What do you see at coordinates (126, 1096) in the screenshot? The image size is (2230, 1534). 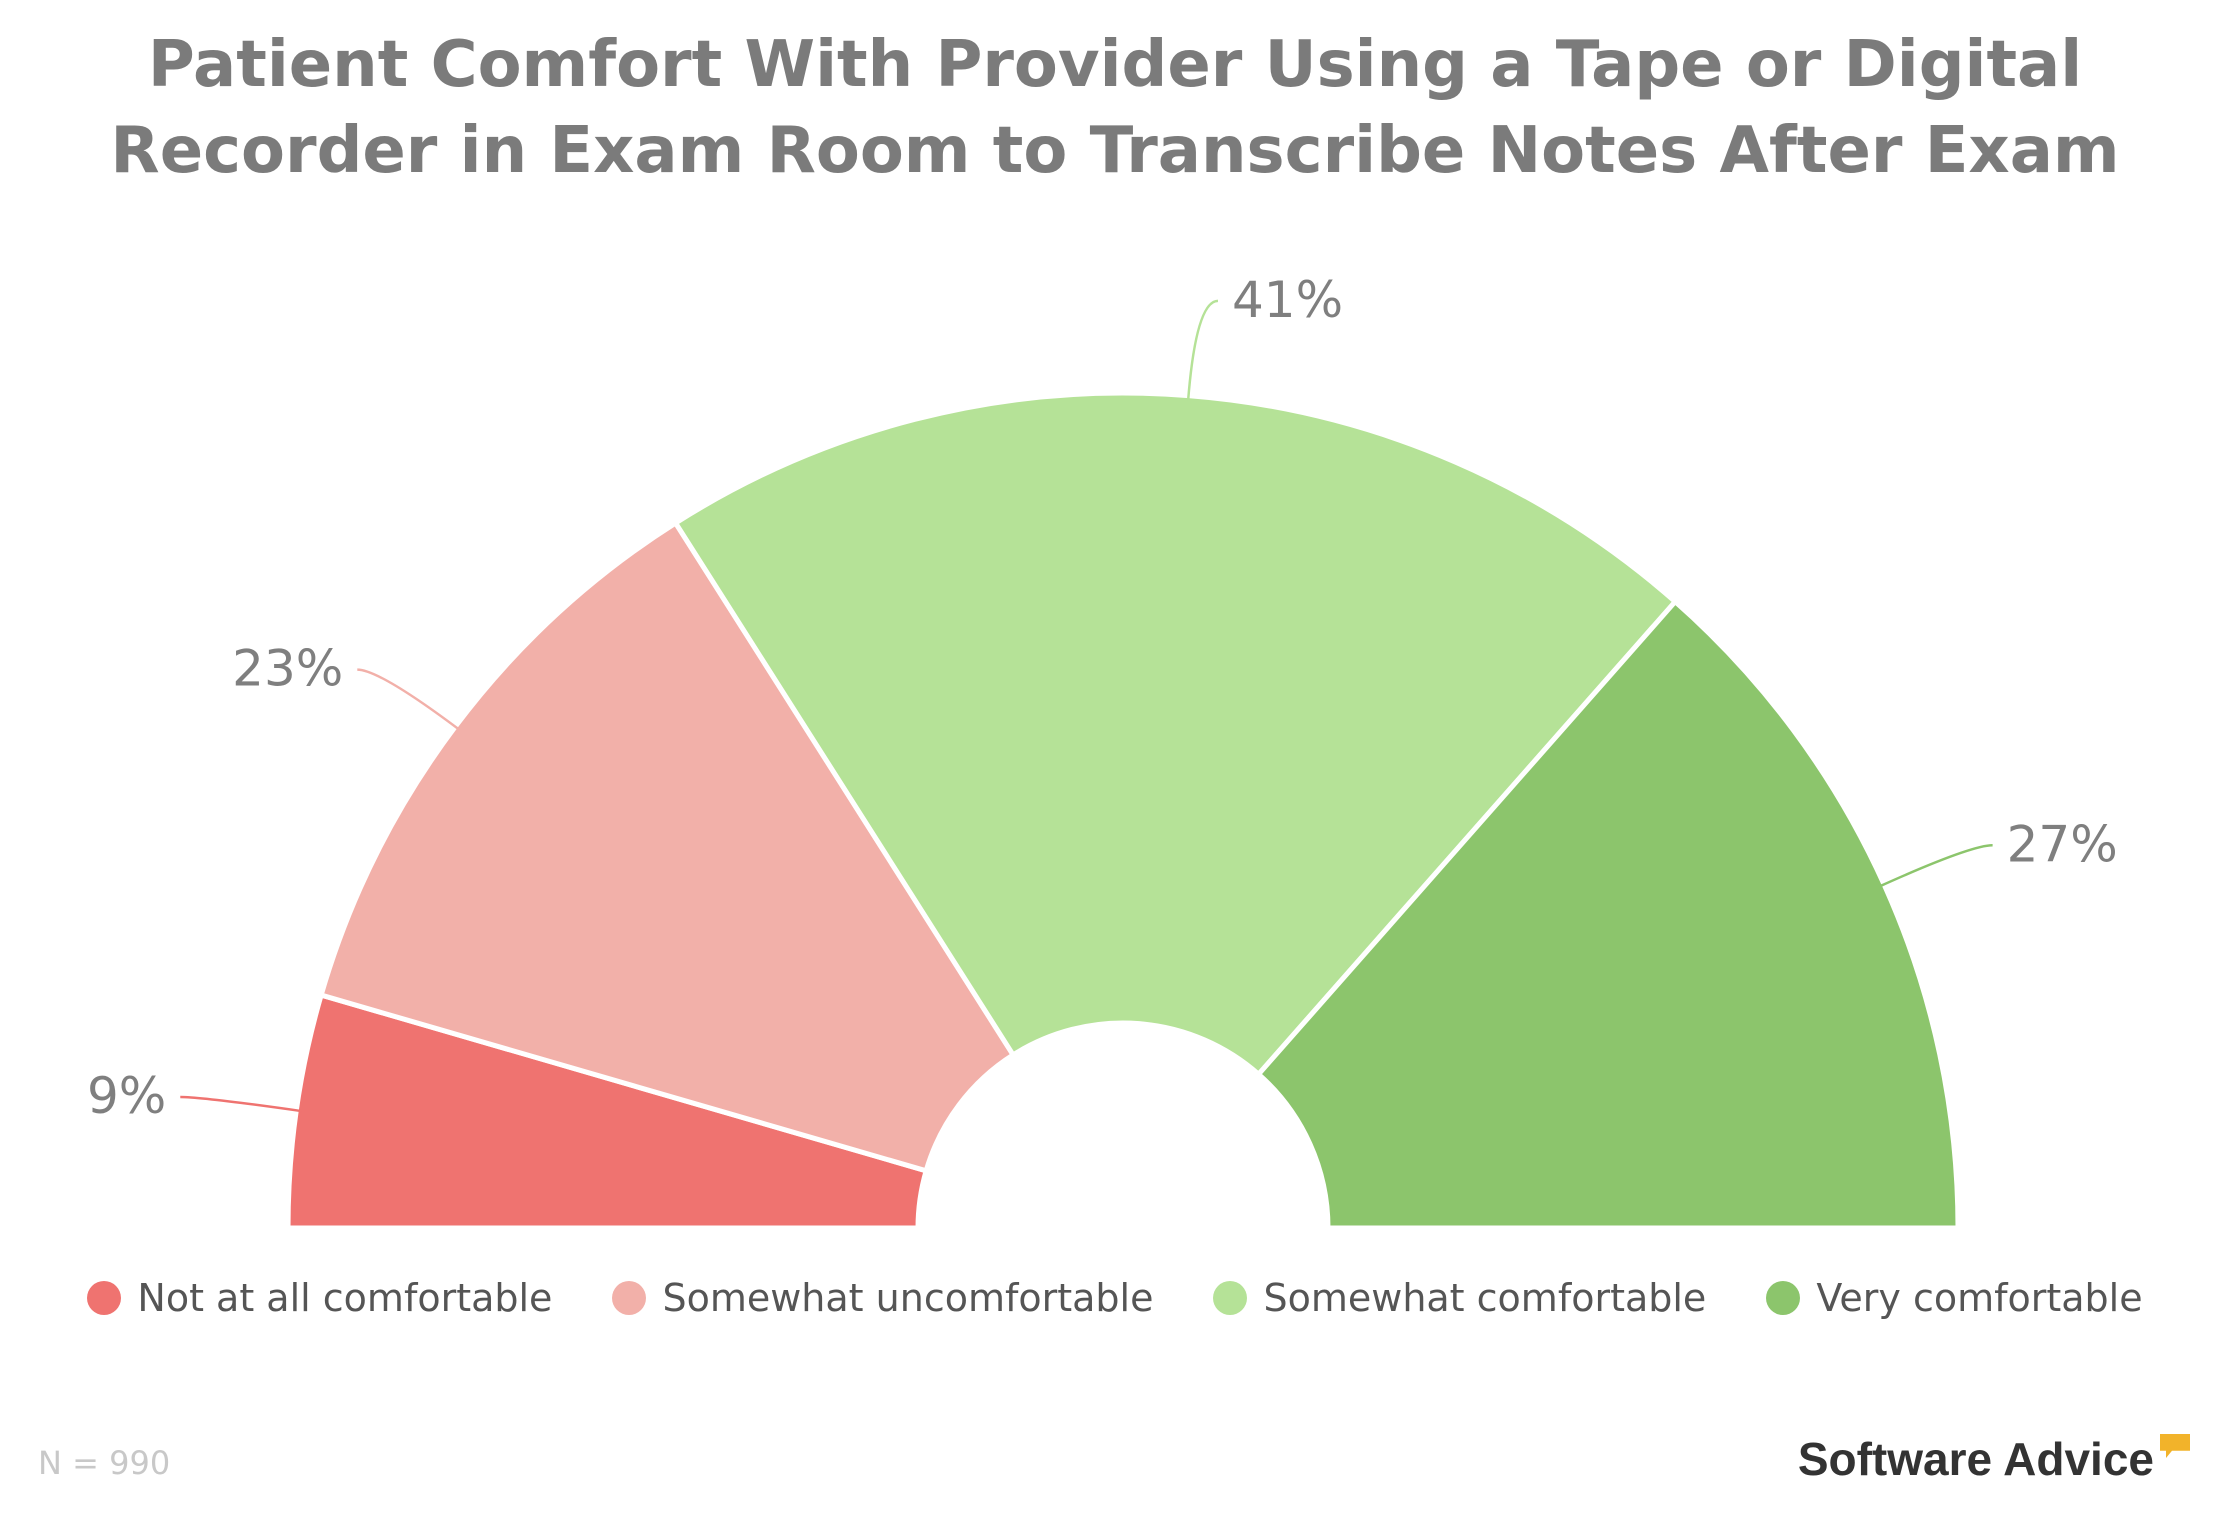 I see `data-label-not-at-all-comfortable: 9%` at bounding box center [126, 1096].